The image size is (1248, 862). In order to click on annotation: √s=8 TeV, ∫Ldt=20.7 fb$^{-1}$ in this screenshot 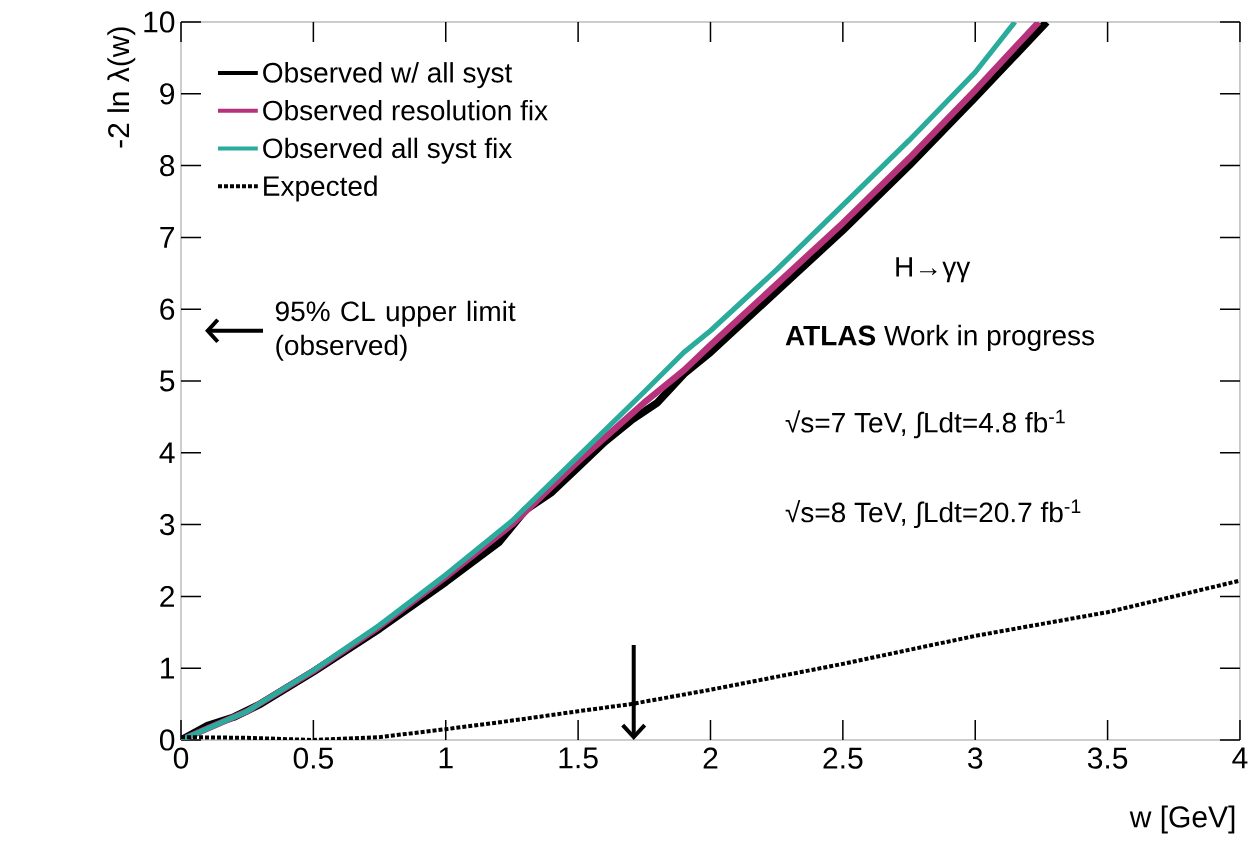, I will do `click(933, 514)`.